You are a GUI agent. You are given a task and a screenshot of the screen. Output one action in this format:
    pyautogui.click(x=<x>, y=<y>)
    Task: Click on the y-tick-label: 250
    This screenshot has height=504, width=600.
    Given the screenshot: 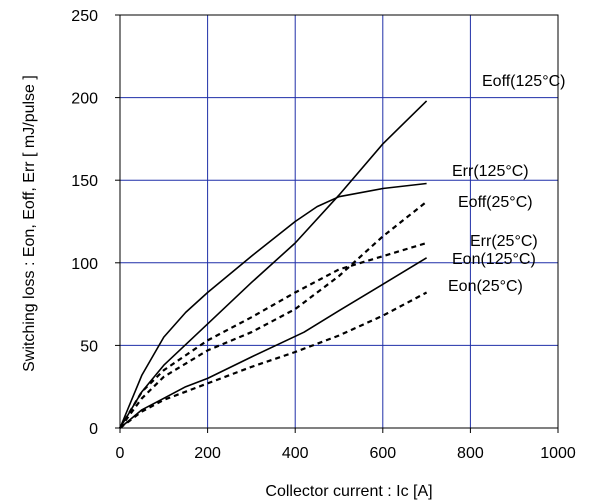 What is the action you would take?
    pyautogui.click(x=84, y=16)
    